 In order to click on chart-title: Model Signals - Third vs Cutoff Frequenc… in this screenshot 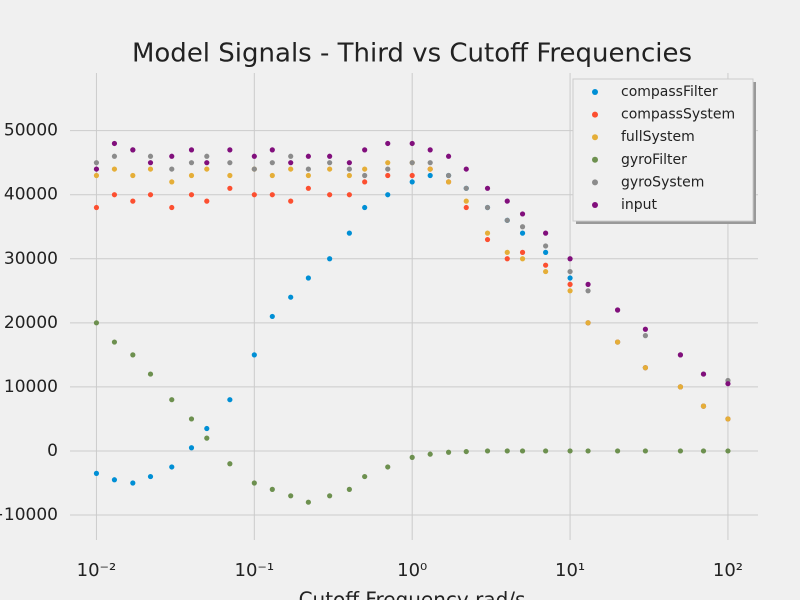, I will do `click(412, 54)`.